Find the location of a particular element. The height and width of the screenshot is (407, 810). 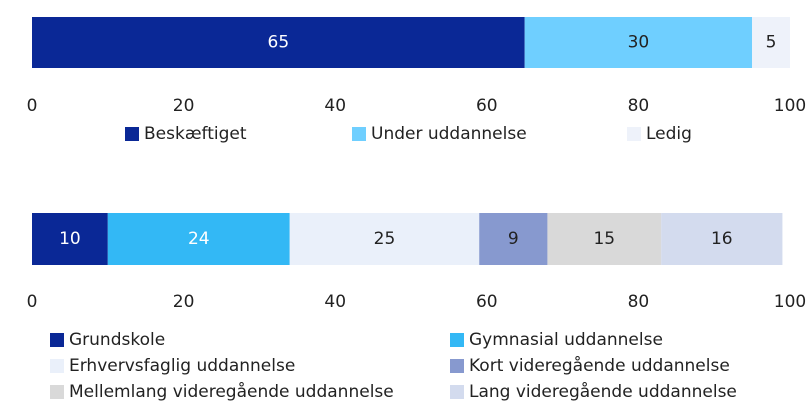

legend-label: Mellemlang videregående uddannelse is located at coordinates (231, 391).